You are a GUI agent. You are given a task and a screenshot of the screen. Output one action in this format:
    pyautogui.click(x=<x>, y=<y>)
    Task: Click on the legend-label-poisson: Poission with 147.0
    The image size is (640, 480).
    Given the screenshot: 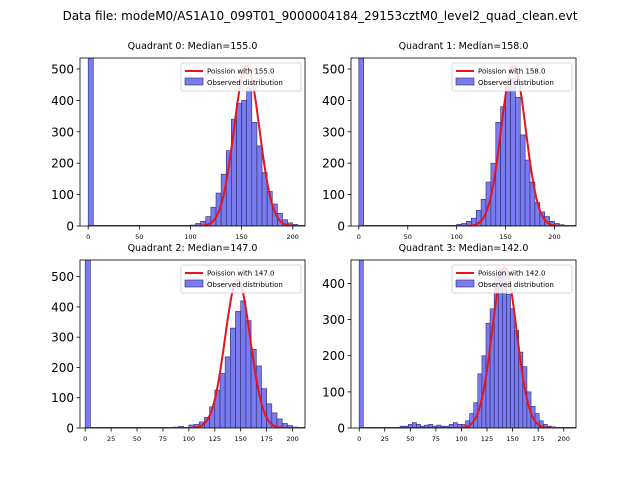 What is the action you would take?
    pyautogui.click(x=241, y=274)
    